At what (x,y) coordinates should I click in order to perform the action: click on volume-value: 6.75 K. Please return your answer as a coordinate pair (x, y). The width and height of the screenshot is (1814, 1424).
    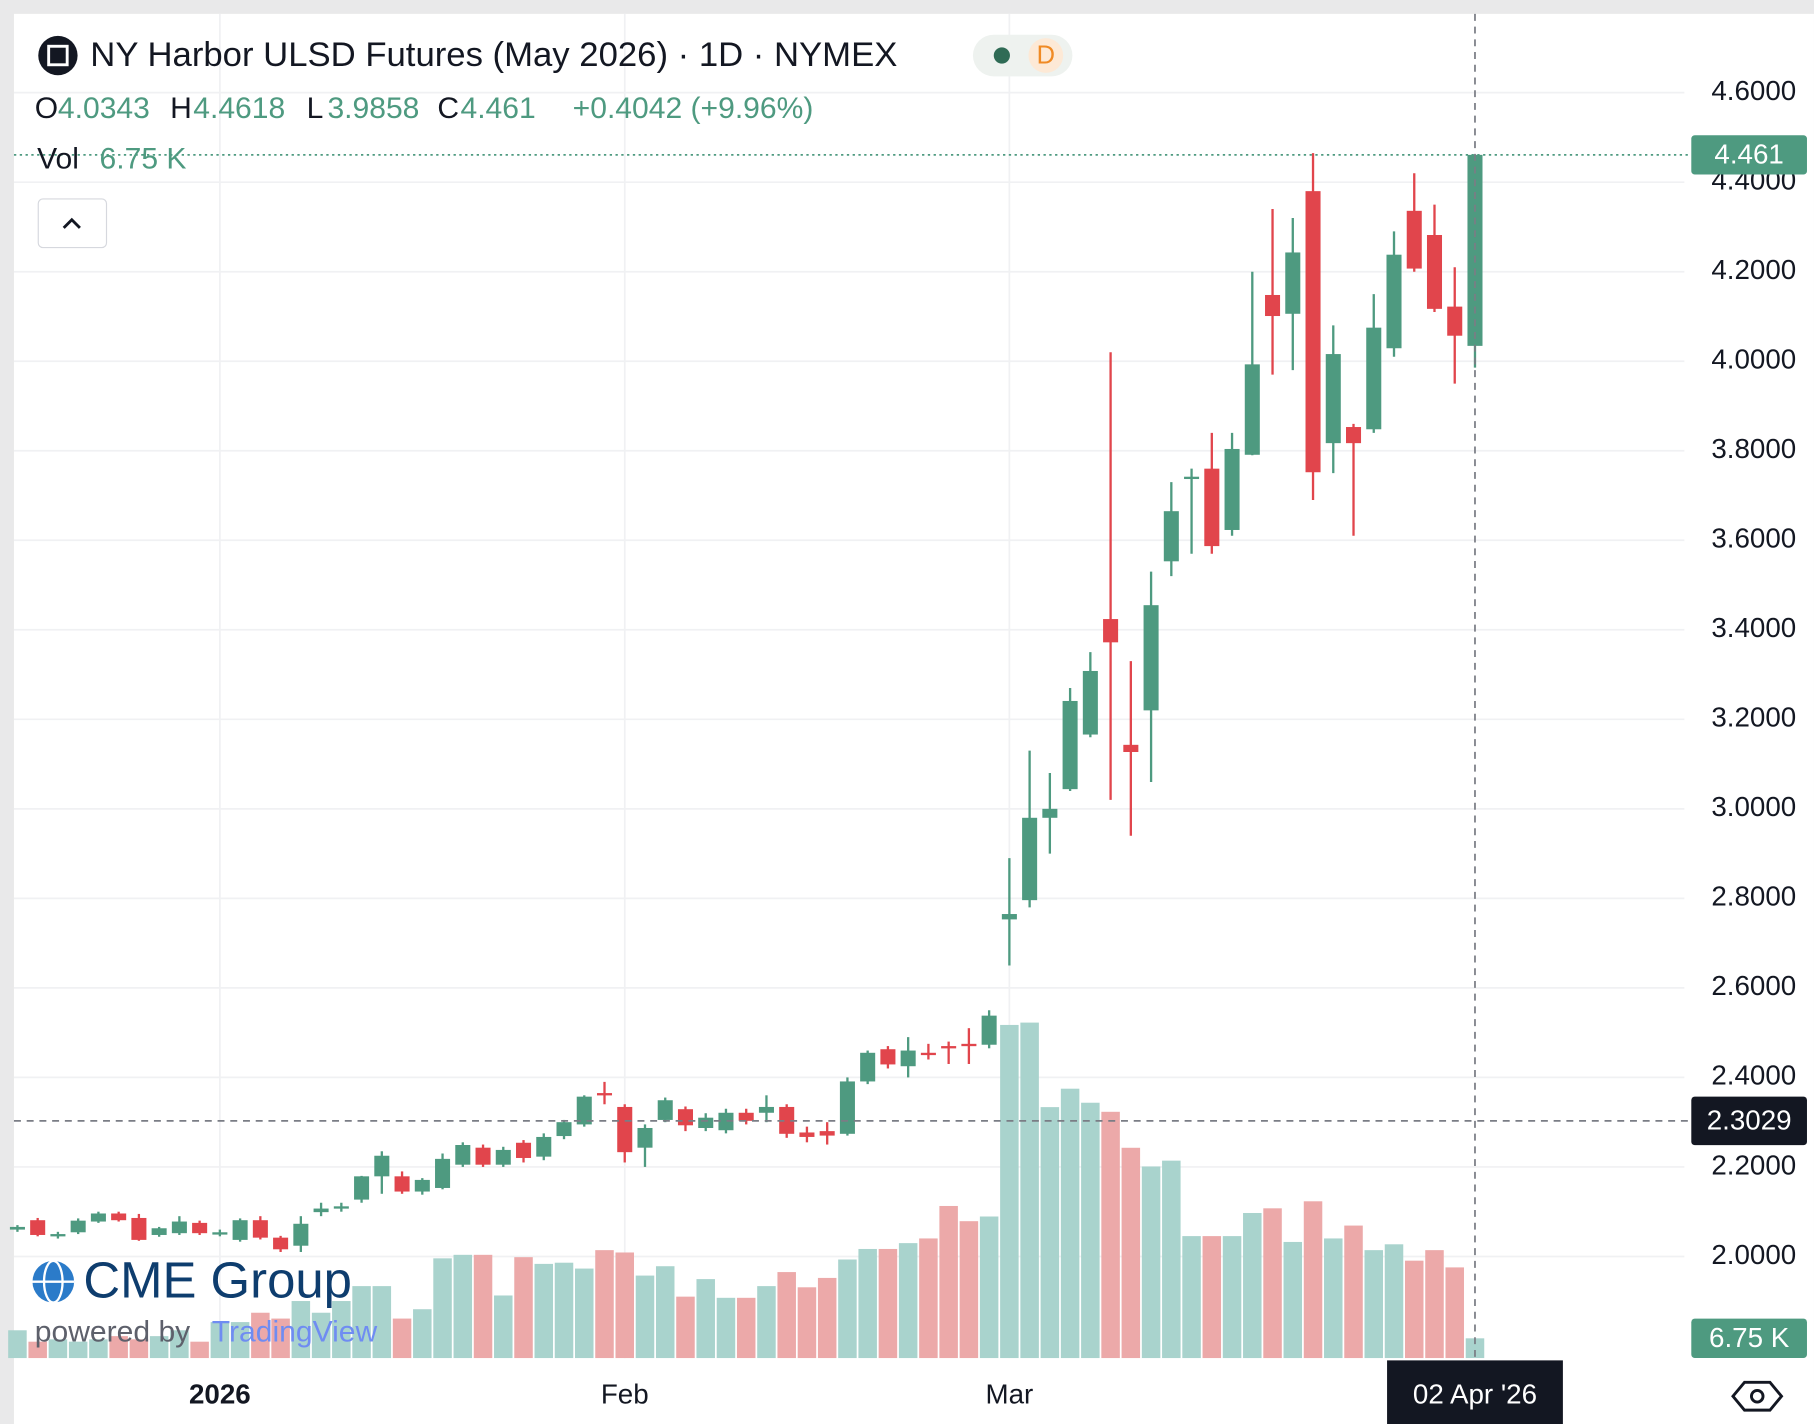
    Looking at the image, I should click on (143, 159).